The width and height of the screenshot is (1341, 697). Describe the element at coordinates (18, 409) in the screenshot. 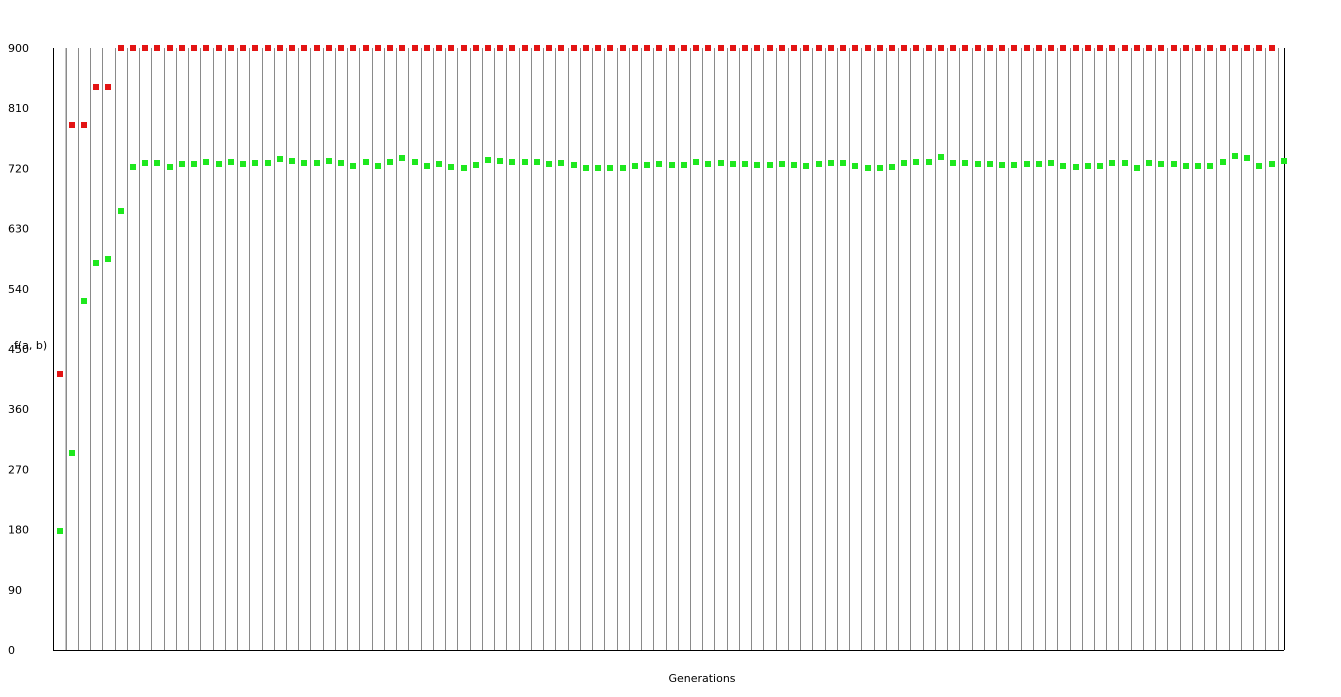

I see `y-tick-label: 360` at that location.